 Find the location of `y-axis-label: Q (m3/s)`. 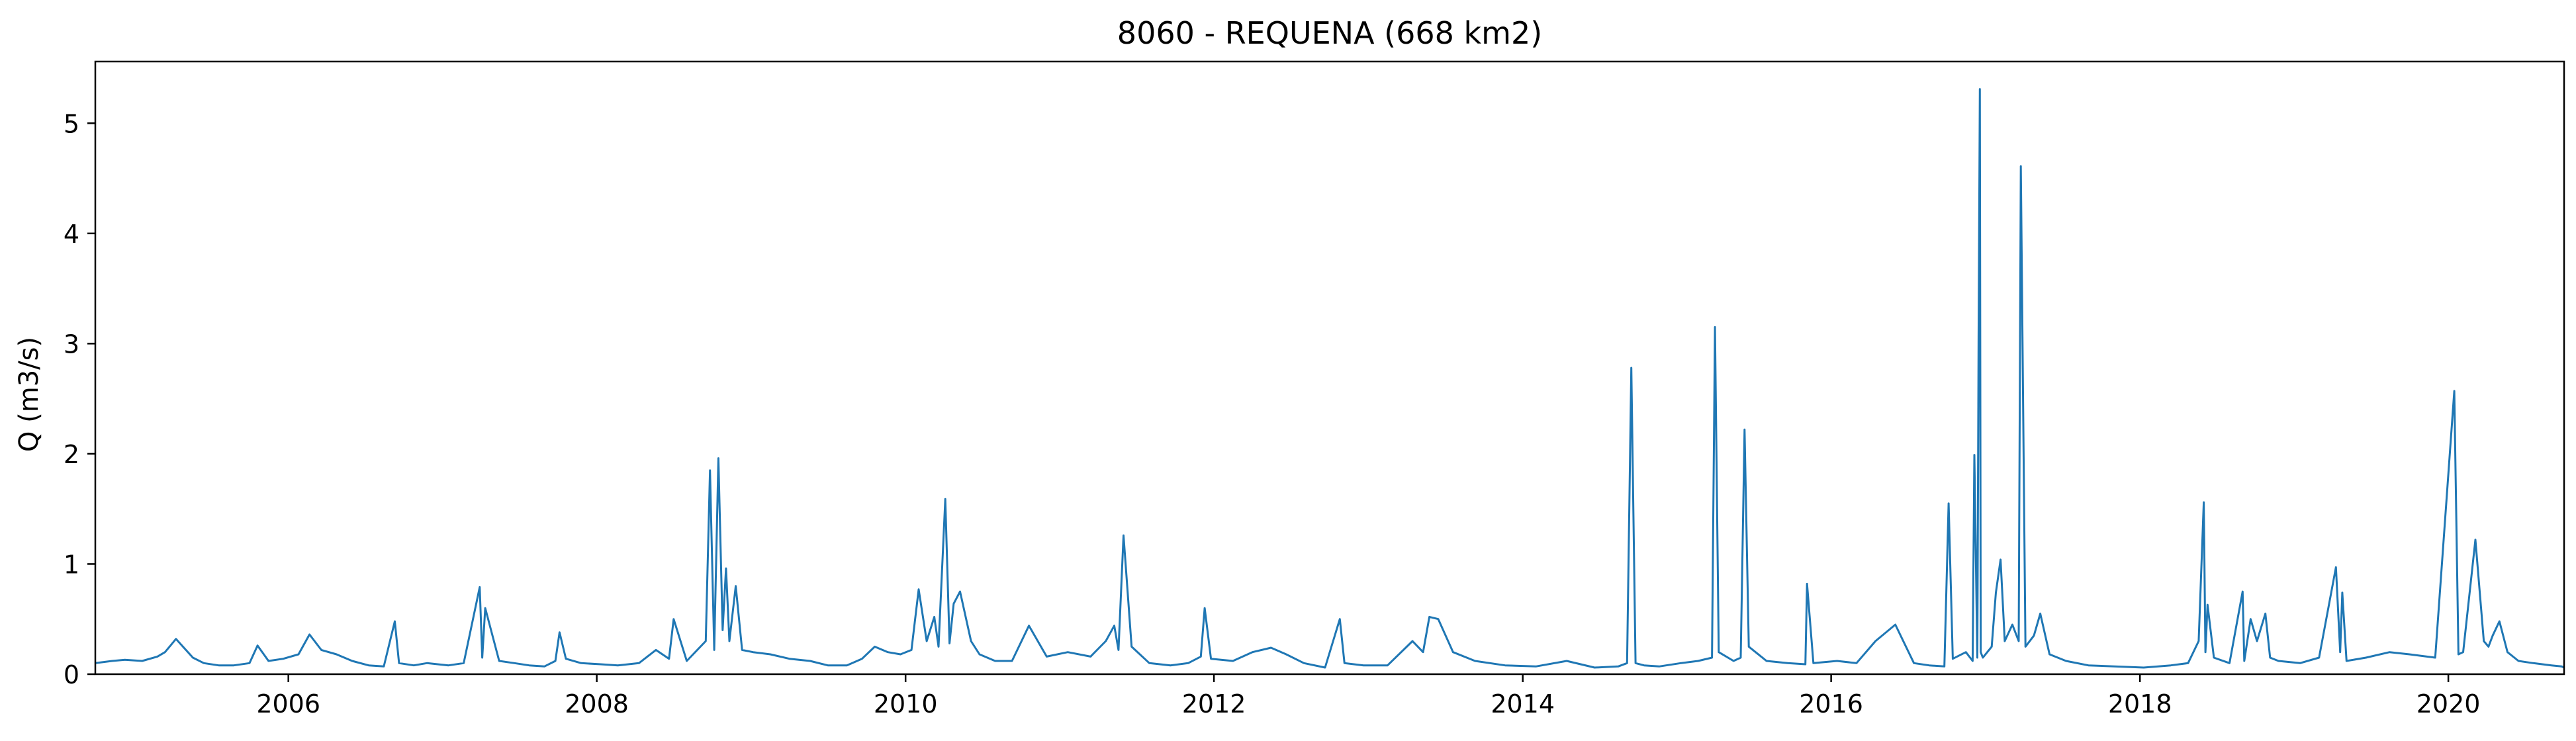

y-axis-label: Q (m3/s) is located at coordinates (29, 394).